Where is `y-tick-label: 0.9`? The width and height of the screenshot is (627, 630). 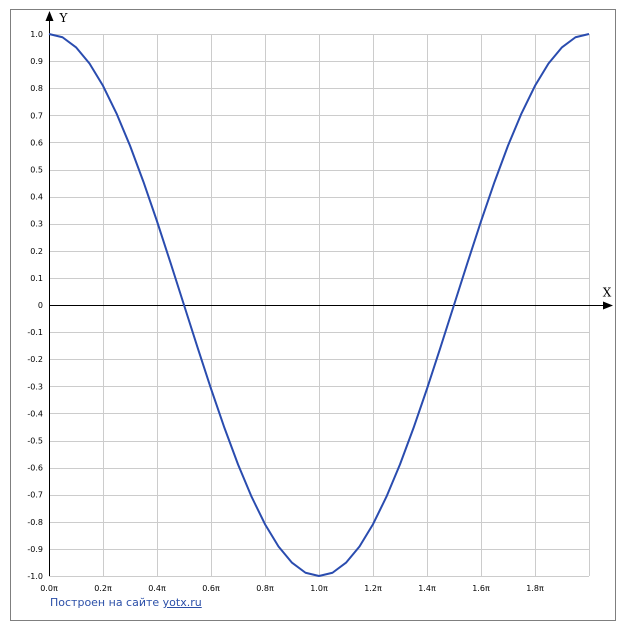
y-tick-label: 0.9 is located at coordinates (36, 61).